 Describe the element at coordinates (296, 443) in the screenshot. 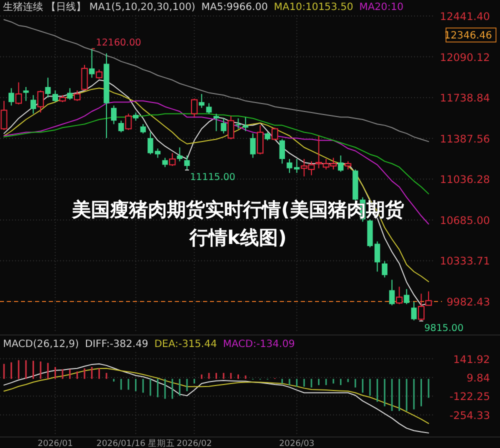

I see `x-tick-label: 2026/03` at that location.